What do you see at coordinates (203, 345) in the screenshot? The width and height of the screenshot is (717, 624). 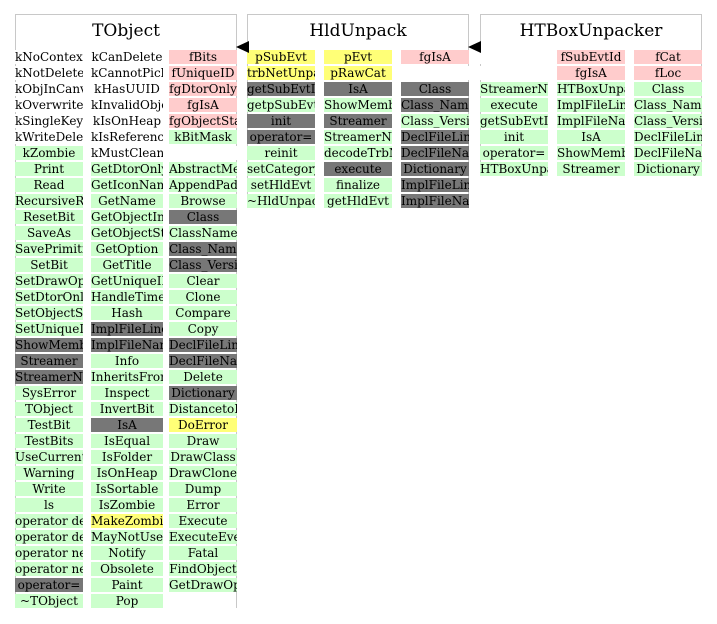 I see `member-cell: DeclFileLine` at bounding box center [203, 345].